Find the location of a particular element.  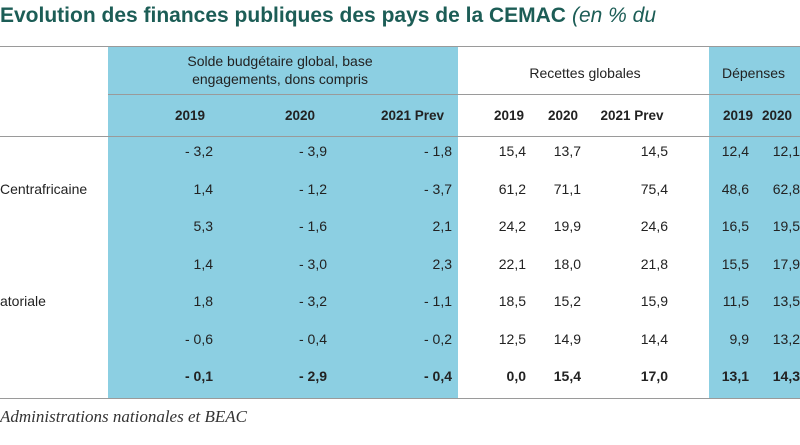

cell-recettes-0: 61,2 is located at coordinates (512, 188).